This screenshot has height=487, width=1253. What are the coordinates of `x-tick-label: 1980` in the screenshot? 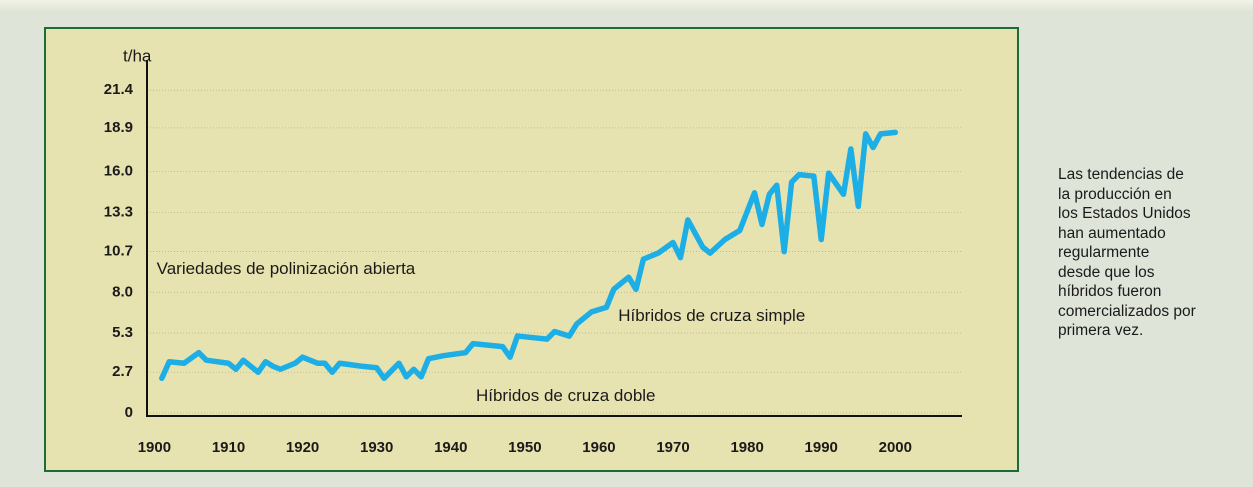 It's located at (746, 447).